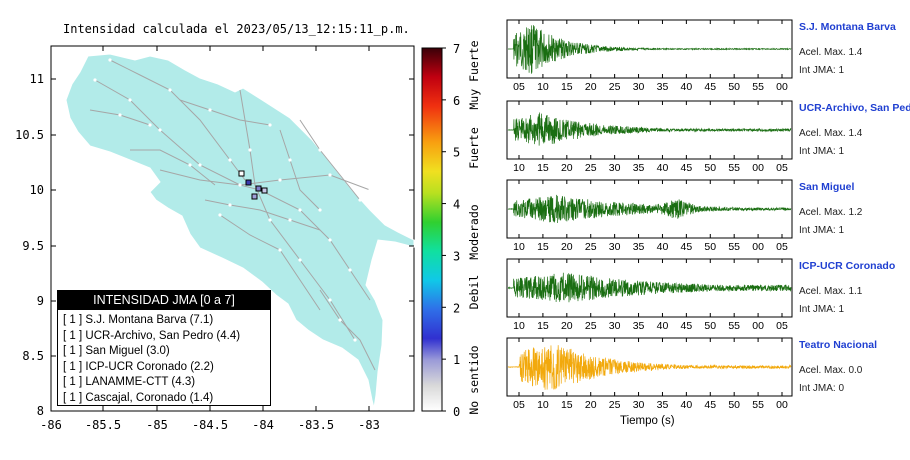 The height and width of the screenshot is (460, 910). I want to click on station-name: San Miguel, so click(827, 187).